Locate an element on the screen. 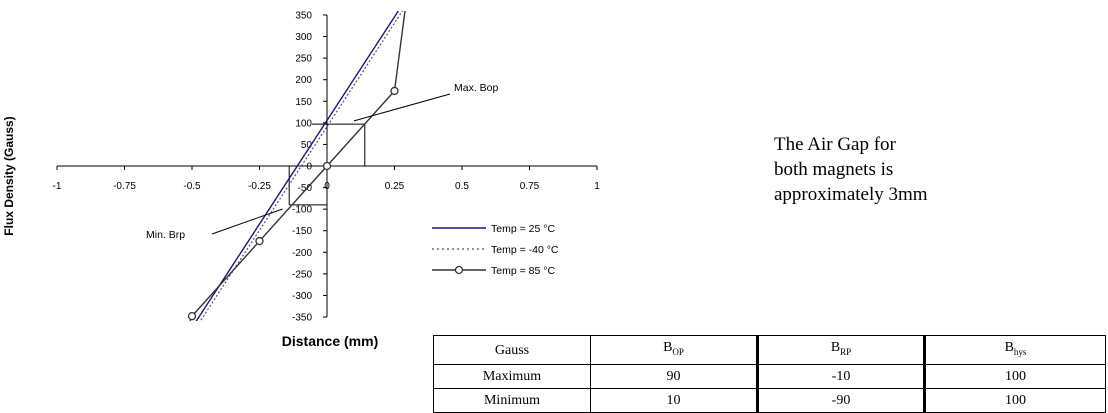 The width and height of the screenshot is (1108, 413). legend-label-1: Temp = -40 °C is located at coordinates (525, 250).